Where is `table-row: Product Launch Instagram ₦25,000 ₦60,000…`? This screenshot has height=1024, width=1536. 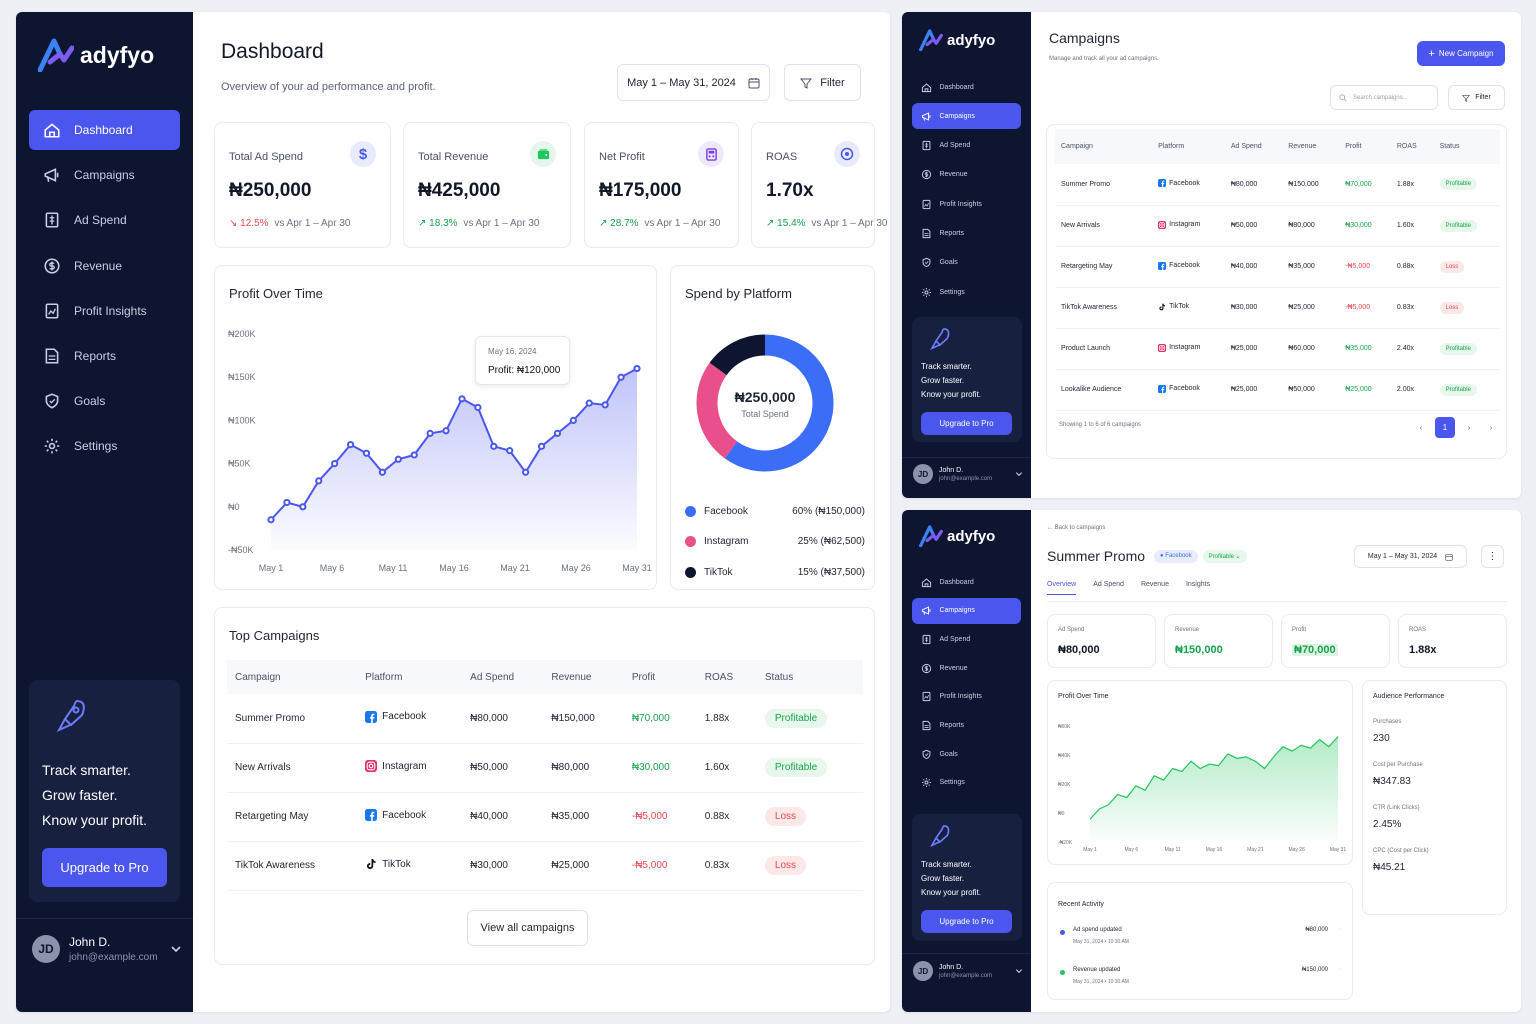 table-row: Product Launch Instagram ₦25,000 ₦60,000… is located at coordinates (1277, 348).